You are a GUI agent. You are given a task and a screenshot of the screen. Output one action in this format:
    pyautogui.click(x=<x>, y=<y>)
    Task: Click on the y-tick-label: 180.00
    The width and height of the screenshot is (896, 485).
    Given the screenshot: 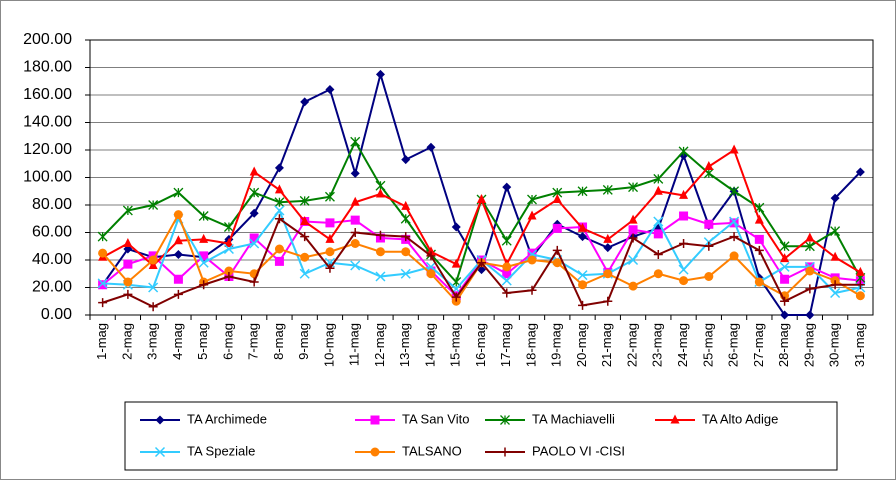 What is the action you would take?
    pyautogui.click(x=47, y=67)
    